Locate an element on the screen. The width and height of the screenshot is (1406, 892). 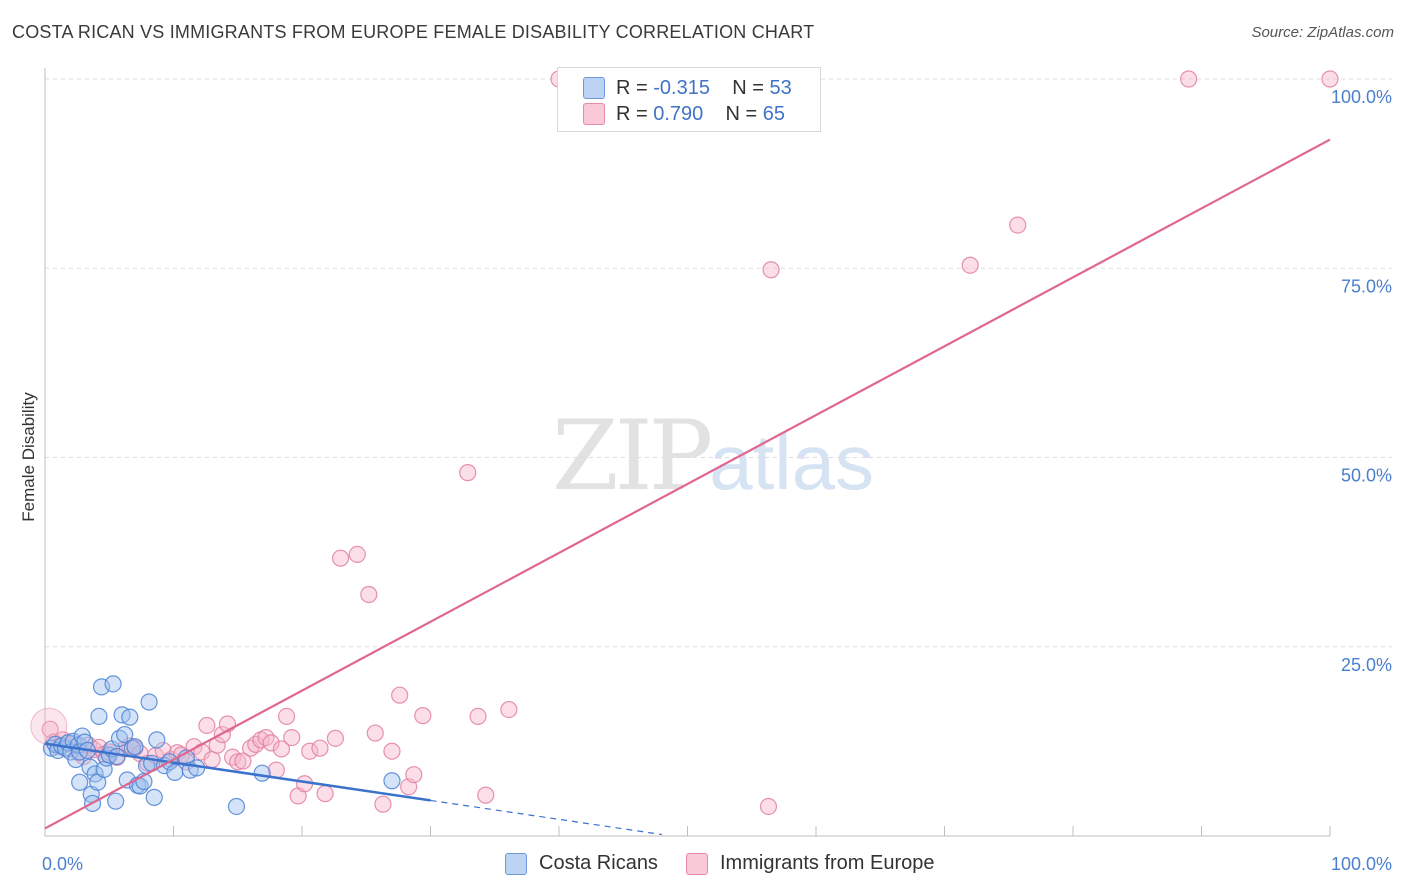
legend-n-value: 65 is located at coordinates (774, 113).